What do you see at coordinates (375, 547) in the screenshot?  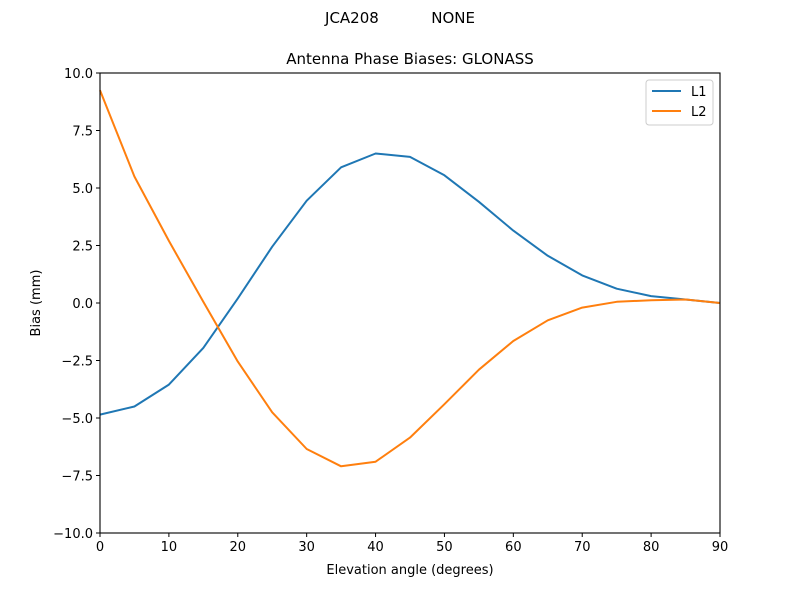 I see `x-tick-label: 40` at bounding box center [375, 547].